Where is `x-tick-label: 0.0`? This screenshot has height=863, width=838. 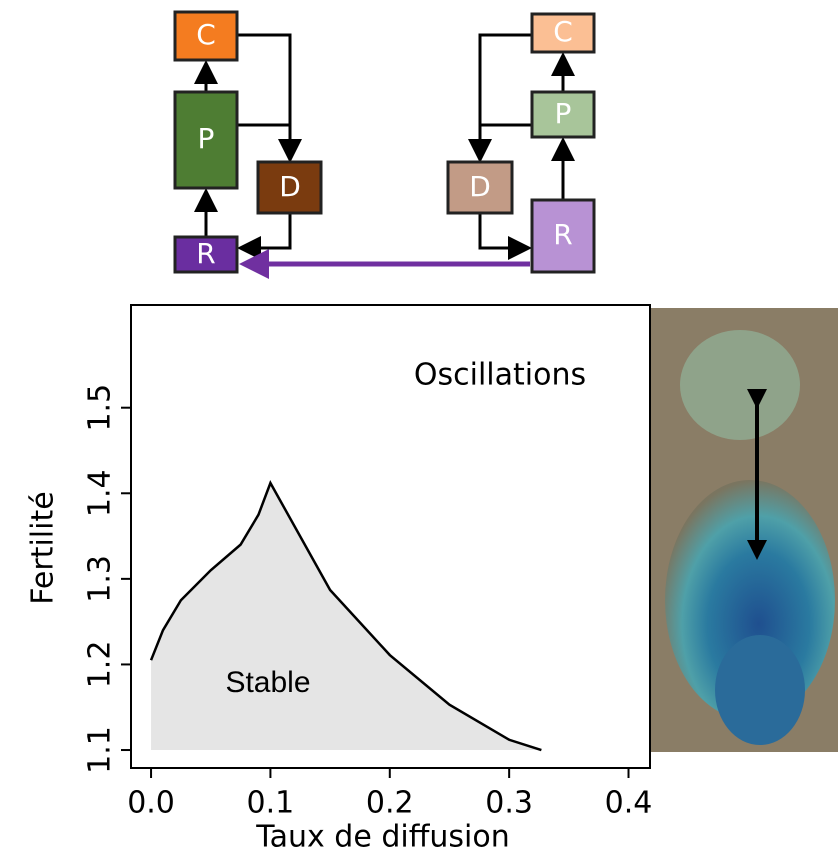
x-tick-label: 0.0 is located at coordinates (151, 803).